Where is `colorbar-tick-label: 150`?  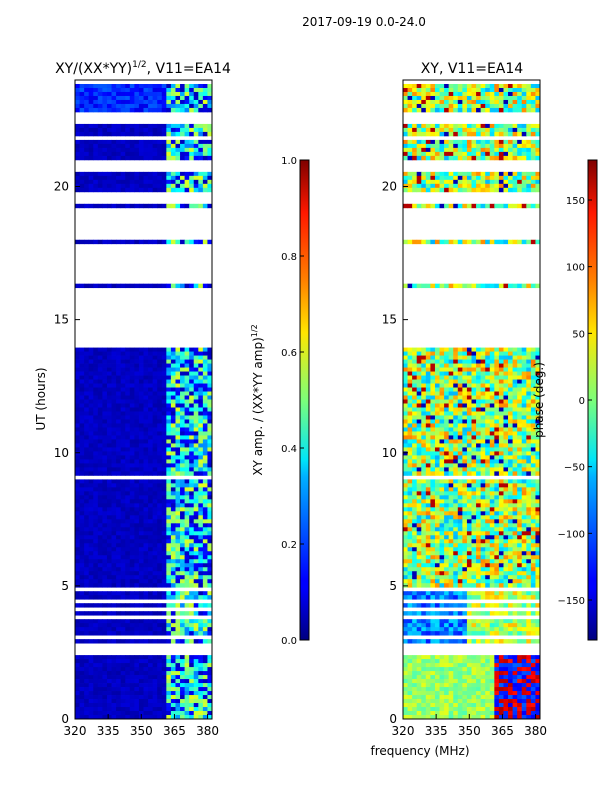 colorbar-tick-label: 150 is located at coordinates (575, 201).